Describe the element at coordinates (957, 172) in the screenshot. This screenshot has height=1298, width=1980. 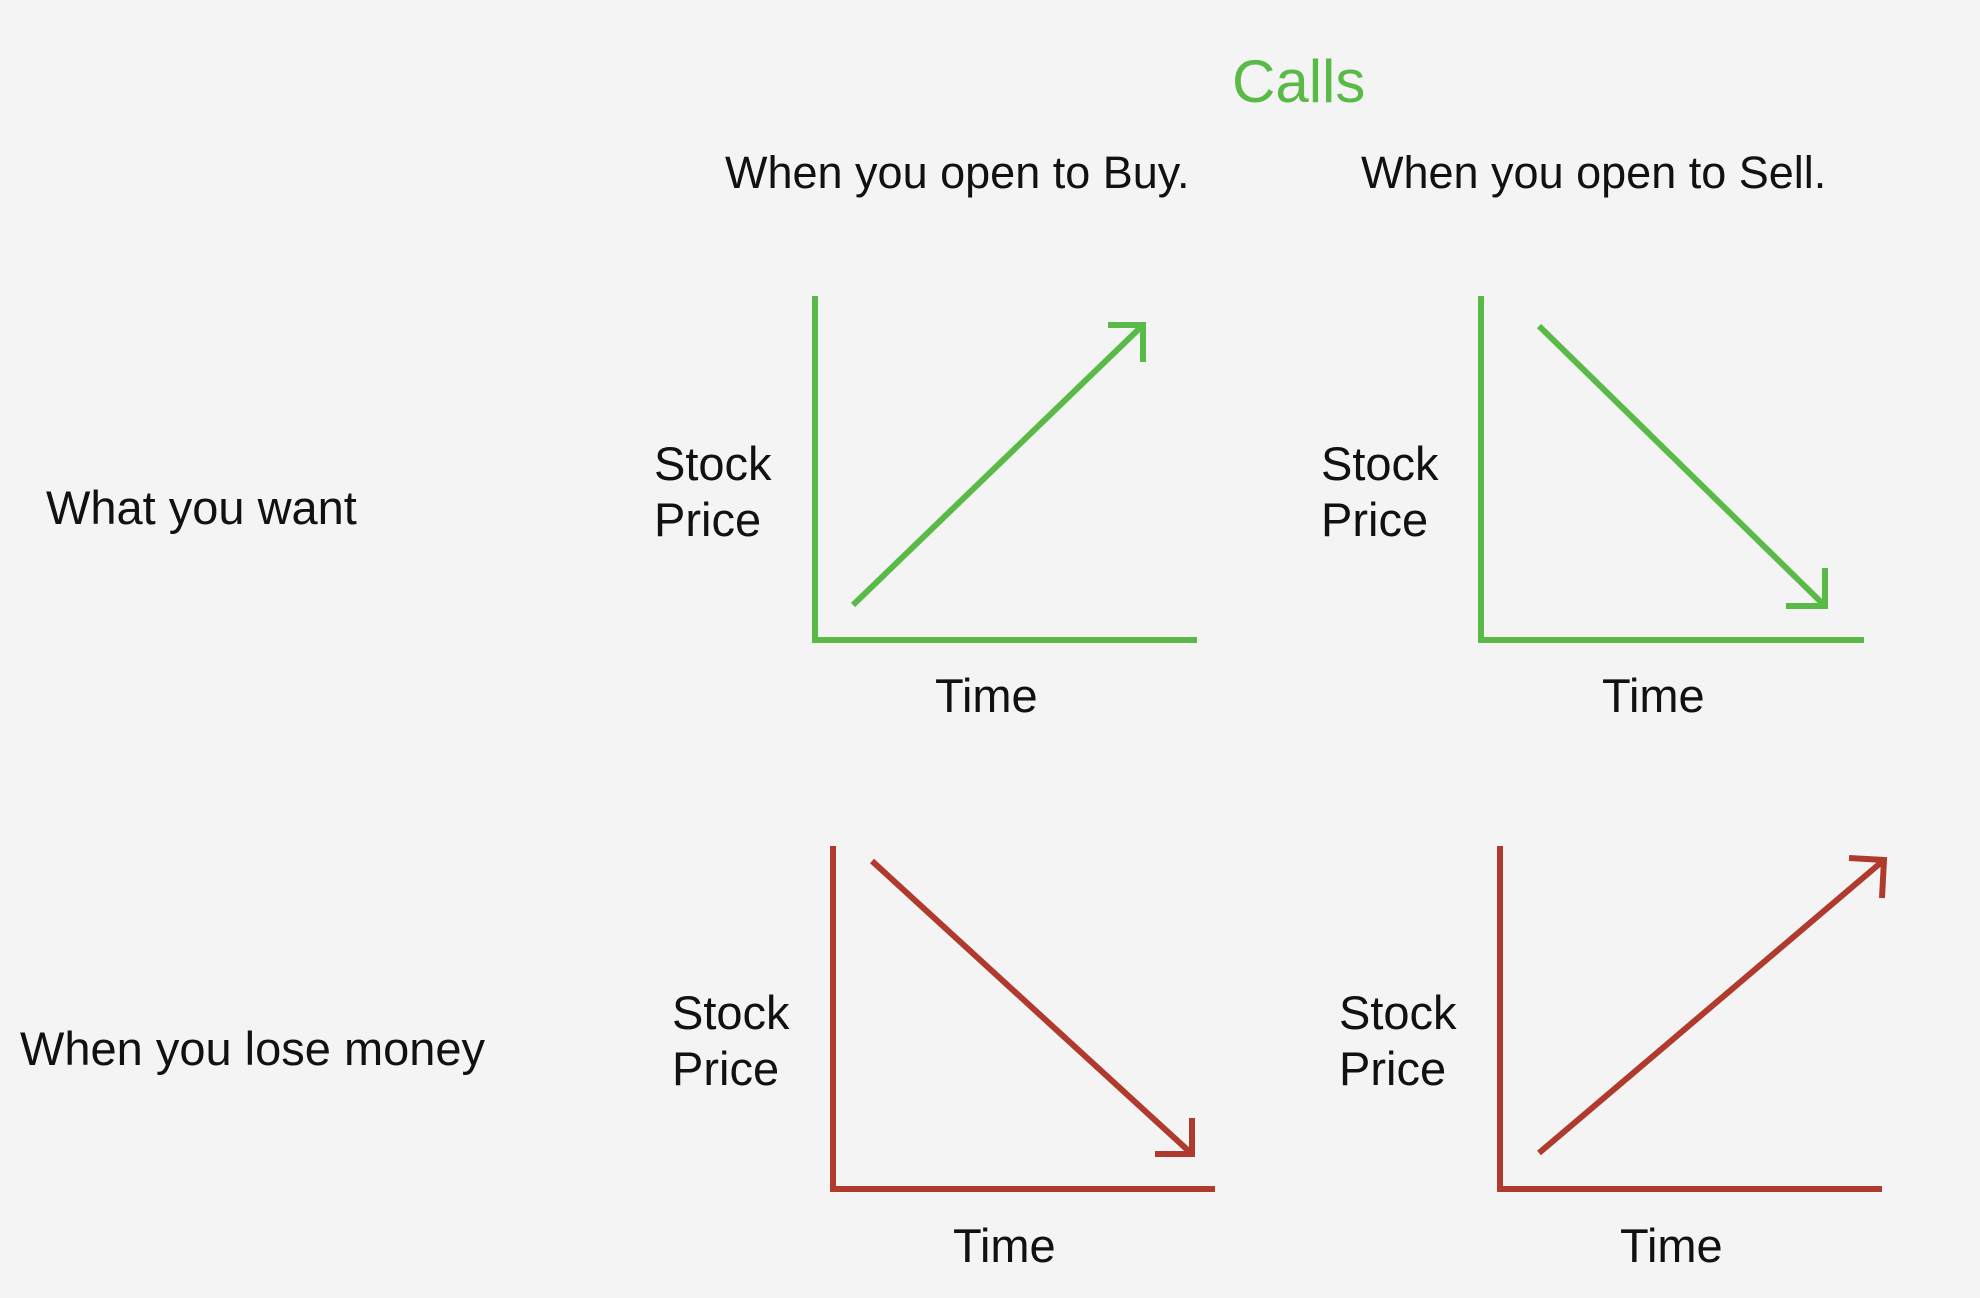
I see `column-header-buy: When you open to Buy.` at that location.